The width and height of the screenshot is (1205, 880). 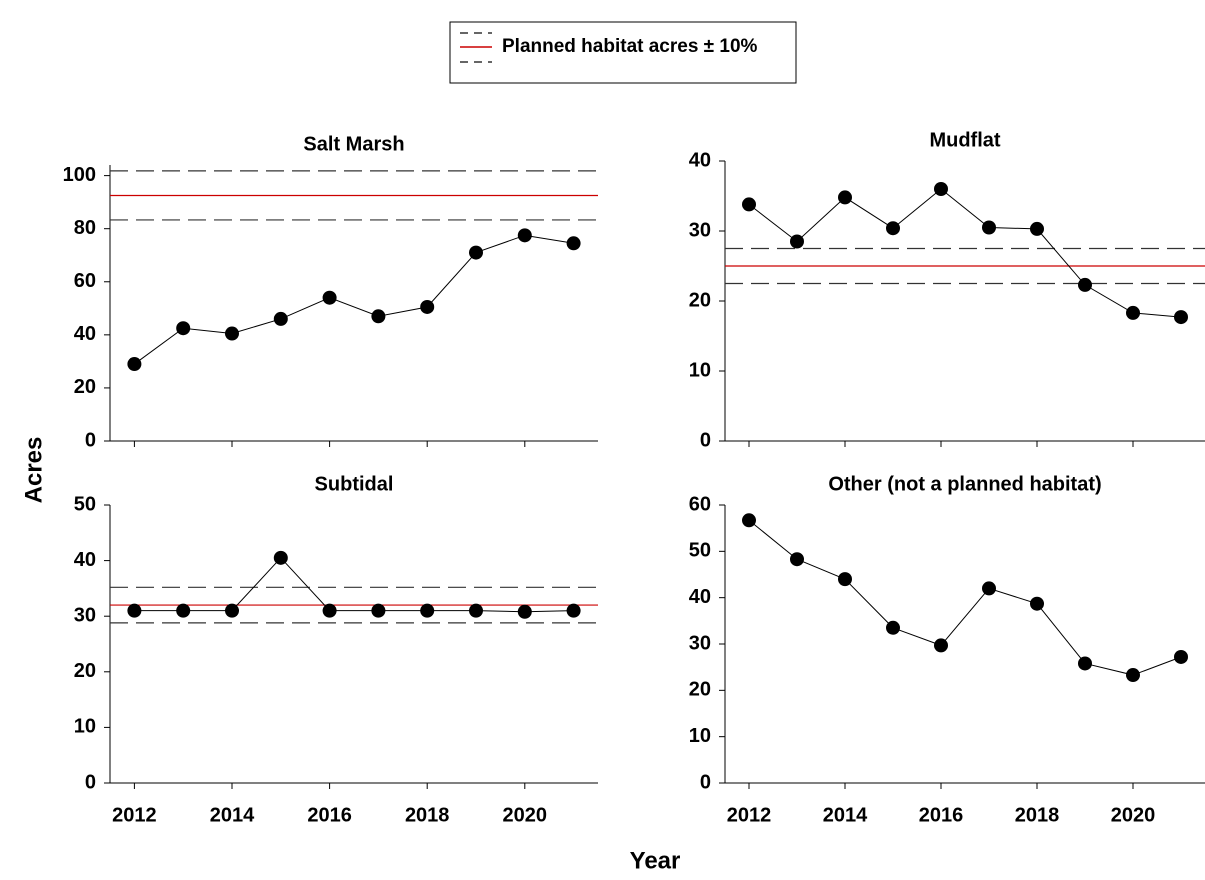 What do you see at coordinates (353, 144) in the screenshot?
I see `panel-title: Salt Marsh` at bounding box center [353, 144].